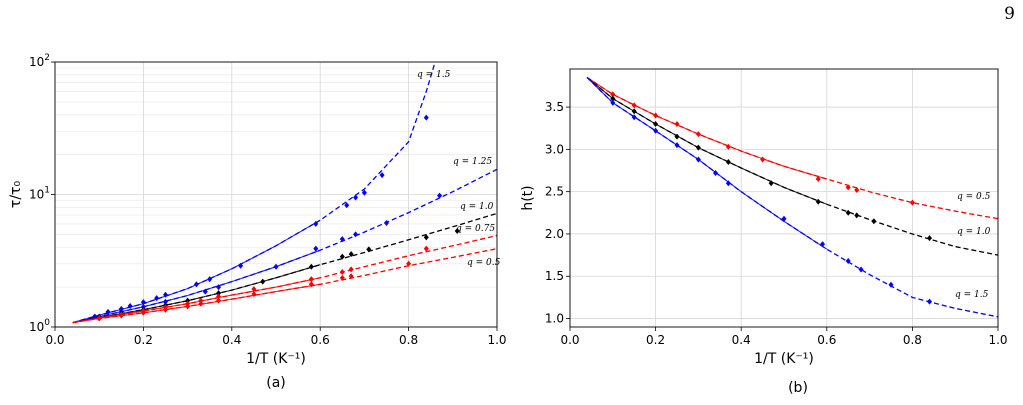  I want to click on y-axis-label: τ/τ₀, so click(16, 195).